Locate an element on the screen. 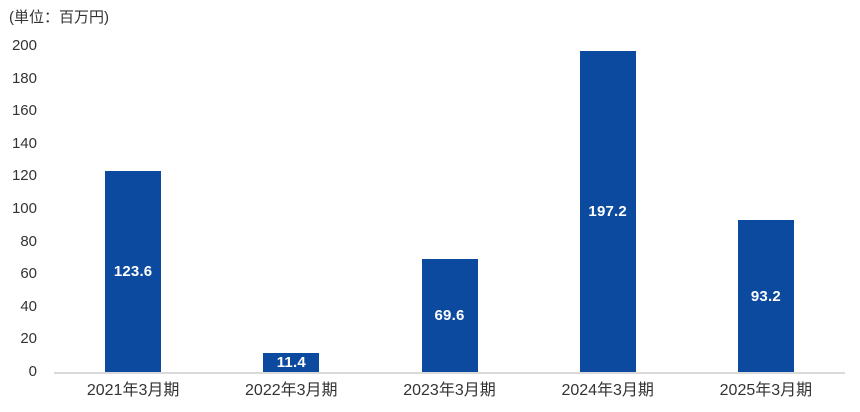 The width and height of the screenshot is (860, 412). unit-label: (単位：百万円) is located at coordinates (59, 17).